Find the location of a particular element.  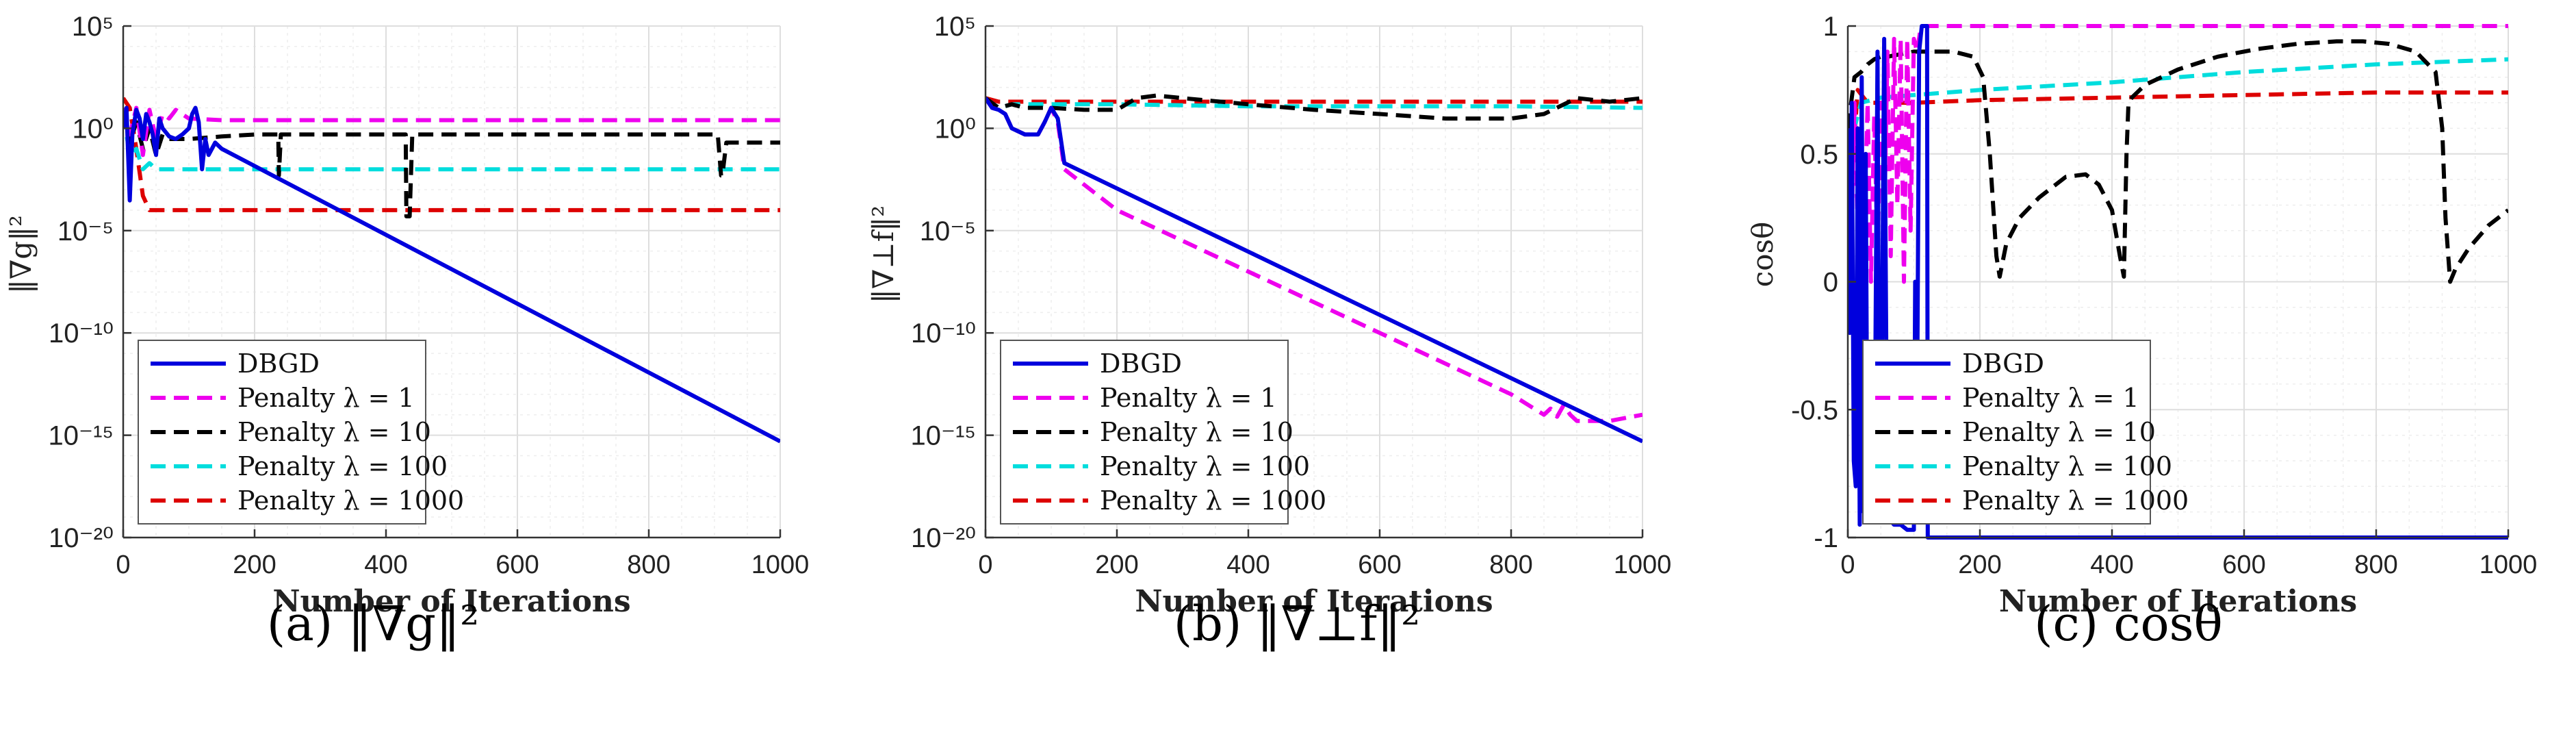

y-tick-label: 1 is located at coordinates (1831, 27).